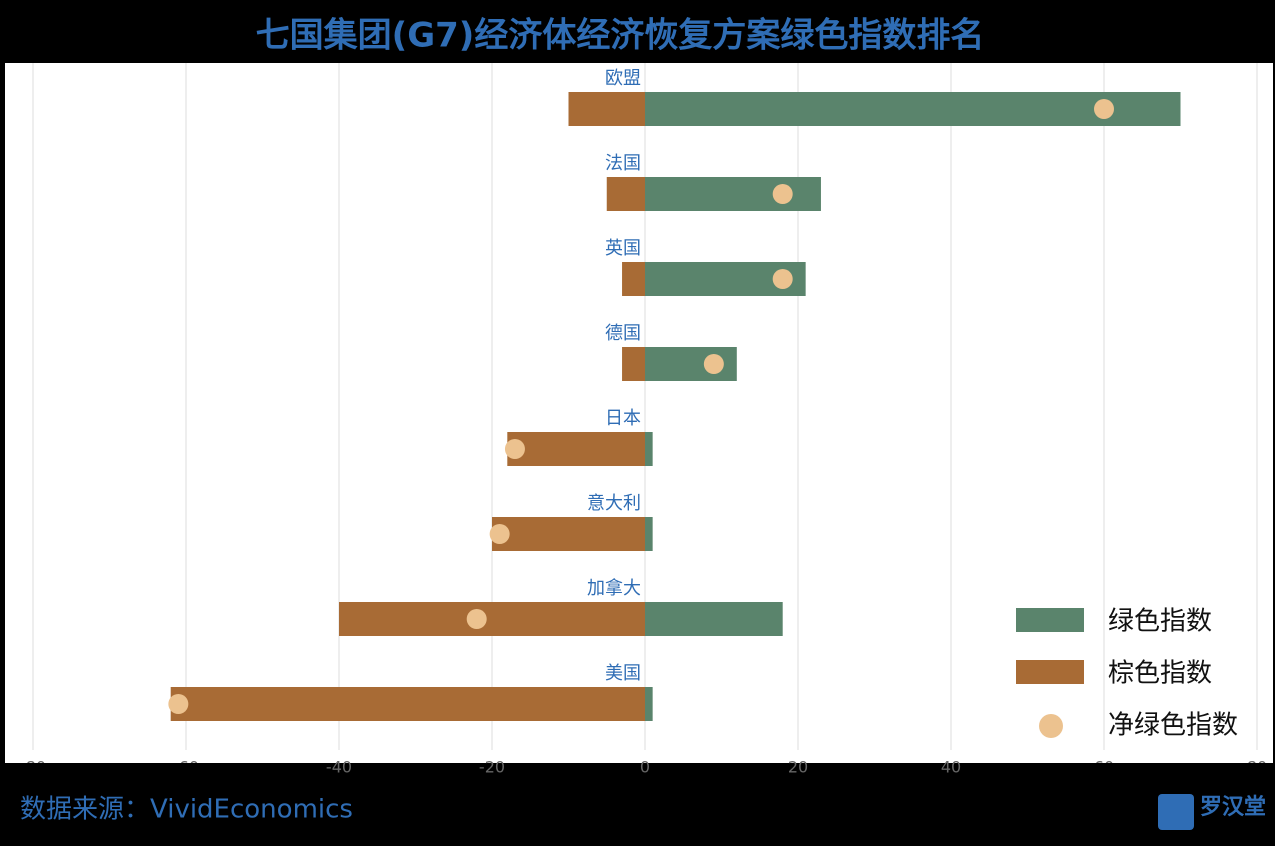 The image size is (1275, 846). Describe the element at coordinates (620, 36) in the screenshot. I see `chart-title: 七国集团(G7)经济体经济恢复方案绿色指数排名` at that location.